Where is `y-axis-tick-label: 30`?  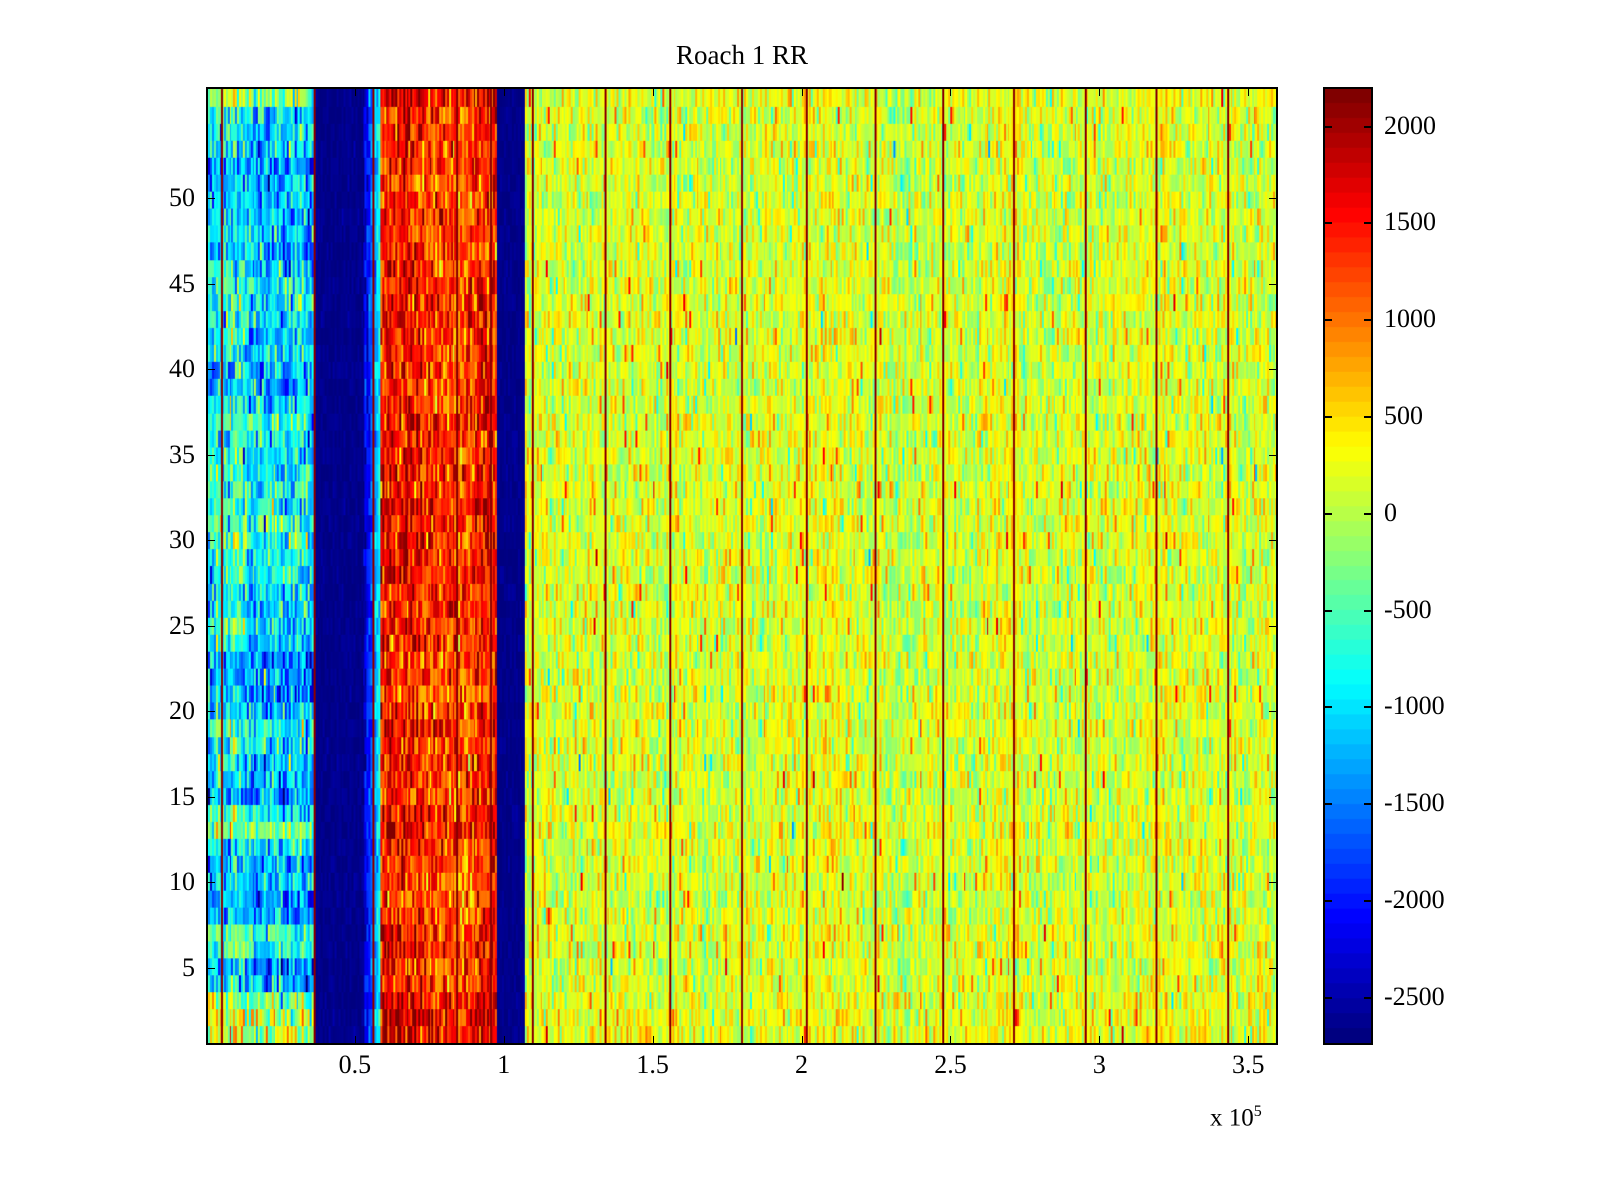
y-axis-tick-label: 30 is located at coordinates (182, 540).